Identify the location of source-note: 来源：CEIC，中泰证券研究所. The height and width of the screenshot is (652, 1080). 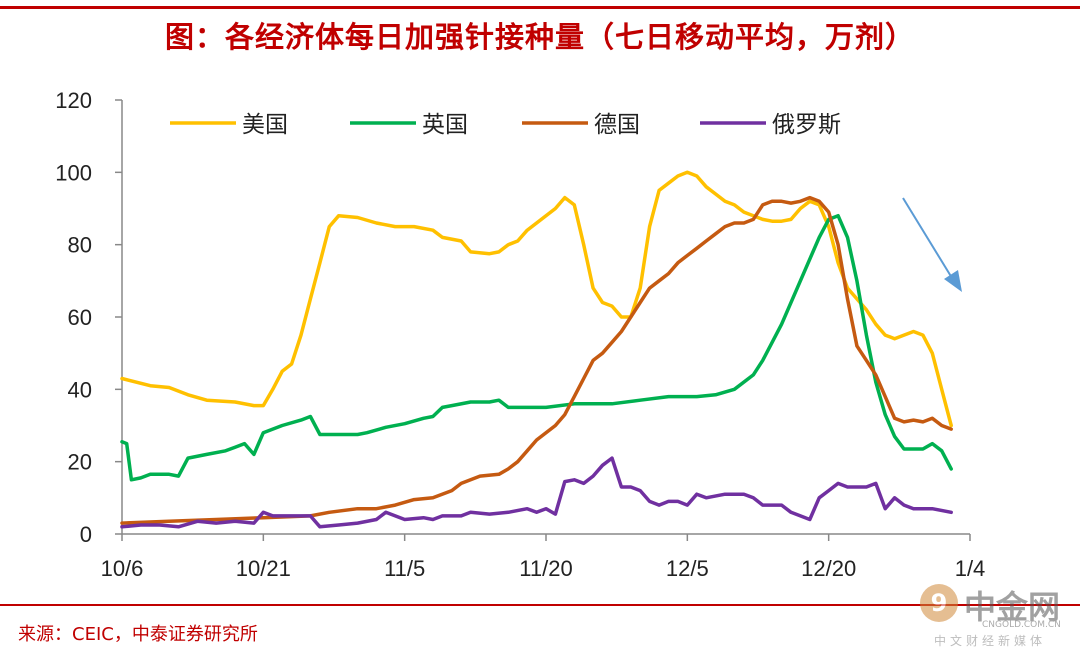
(138, 634).